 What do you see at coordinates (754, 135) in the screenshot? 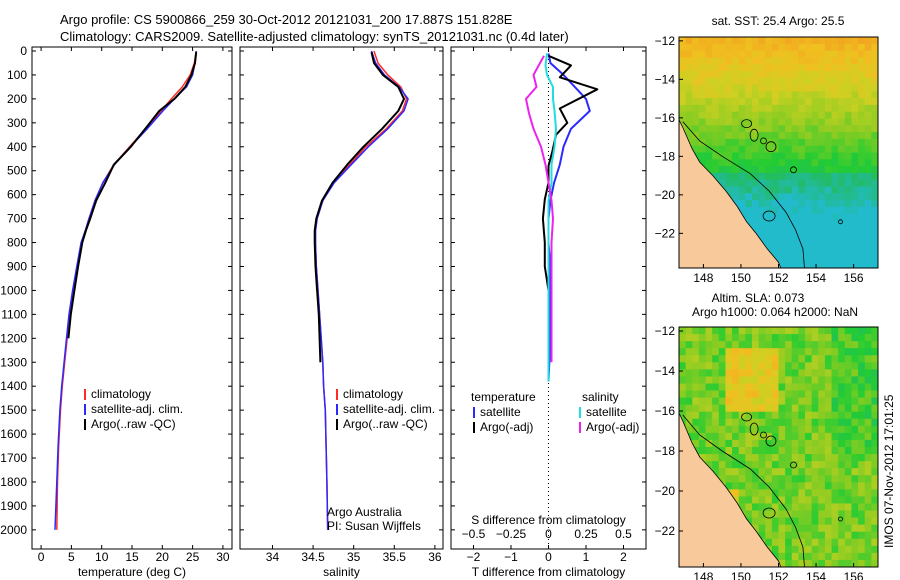
I see `sst_map-reef-outline` at bounding box center [754, 135].